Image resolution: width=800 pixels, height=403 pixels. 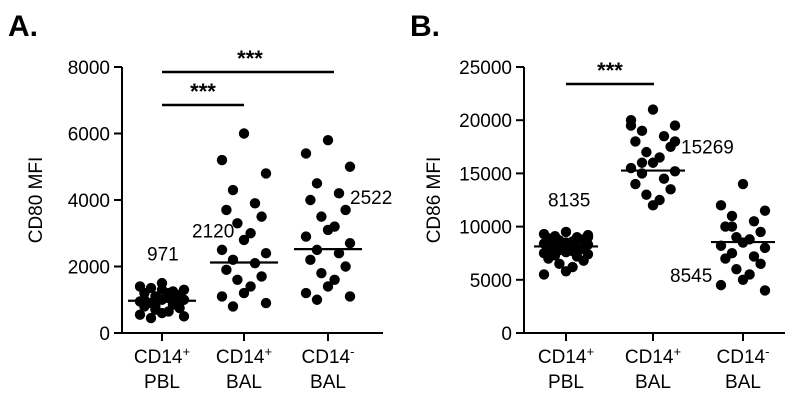 I want to click on x-category-sublabel: PBL, so click(x=566, y=382).